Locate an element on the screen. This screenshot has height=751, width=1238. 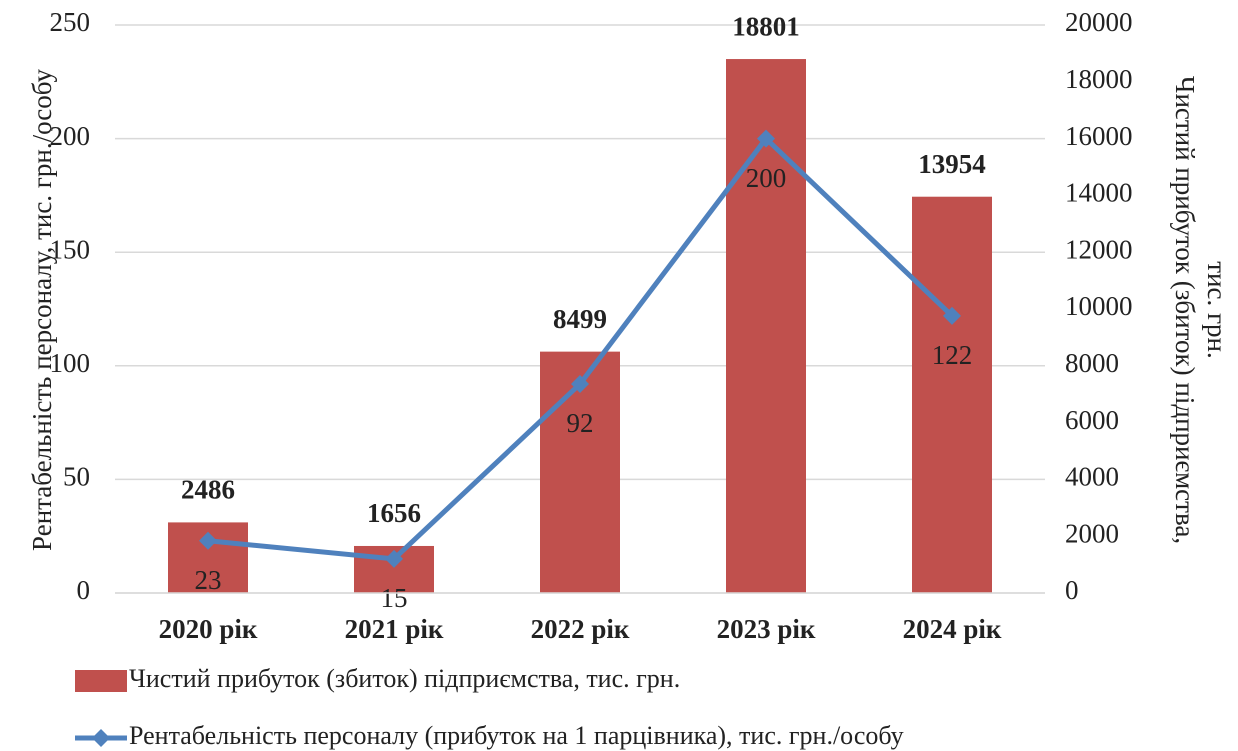
y2-tick-label: 18000 is located at coordinates (1099, 79).